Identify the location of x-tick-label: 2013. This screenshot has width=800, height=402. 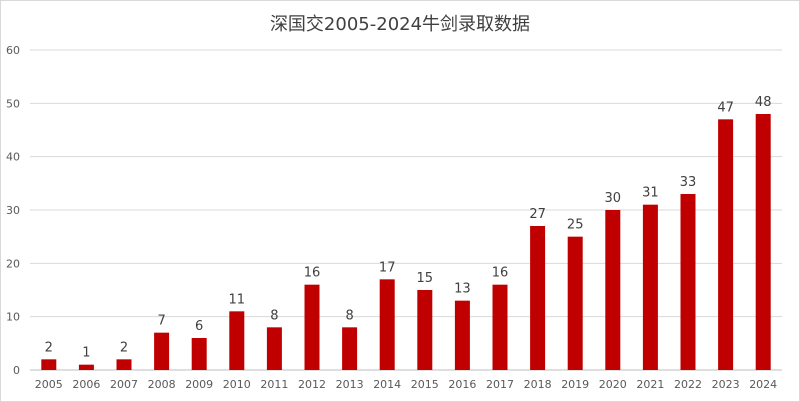
(350, 384).